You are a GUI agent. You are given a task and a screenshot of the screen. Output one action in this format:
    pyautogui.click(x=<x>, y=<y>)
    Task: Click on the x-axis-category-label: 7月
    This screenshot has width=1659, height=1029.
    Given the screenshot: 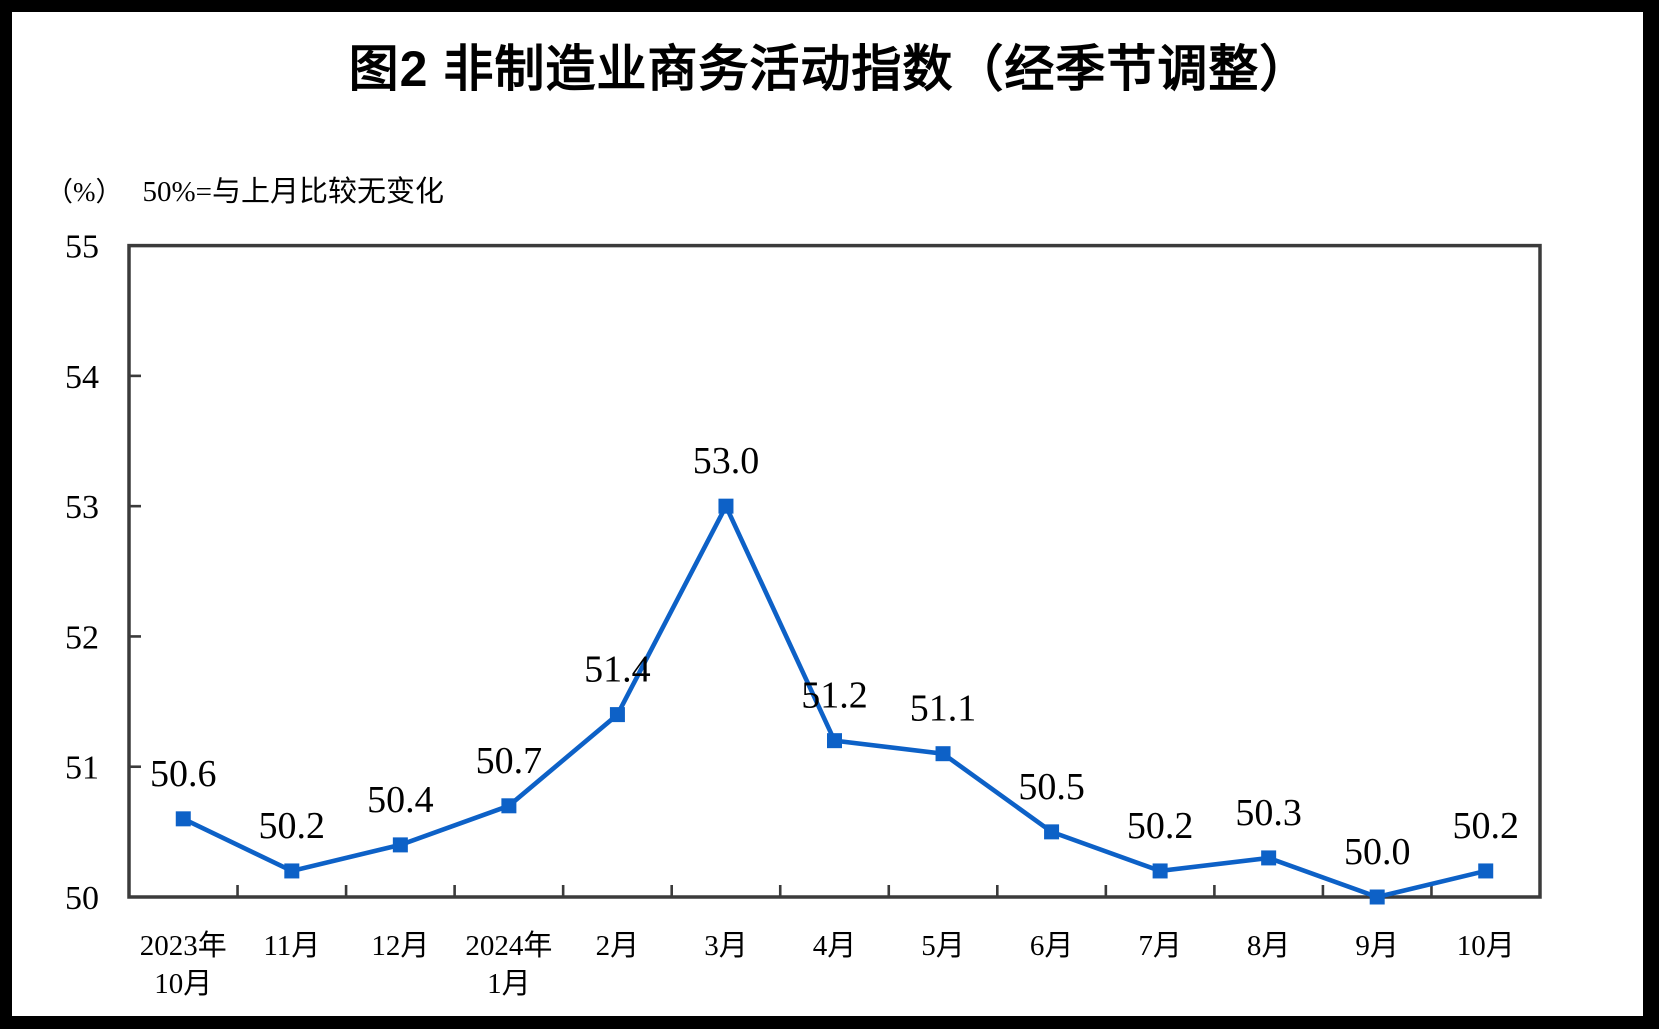 What is the action you would take?
    pyautogui.click(x=1160, y=946)
    